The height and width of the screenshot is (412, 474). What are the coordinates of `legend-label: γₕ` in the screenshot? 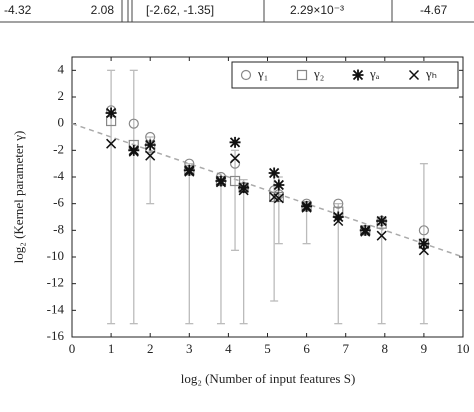 It's located at (431, 73).